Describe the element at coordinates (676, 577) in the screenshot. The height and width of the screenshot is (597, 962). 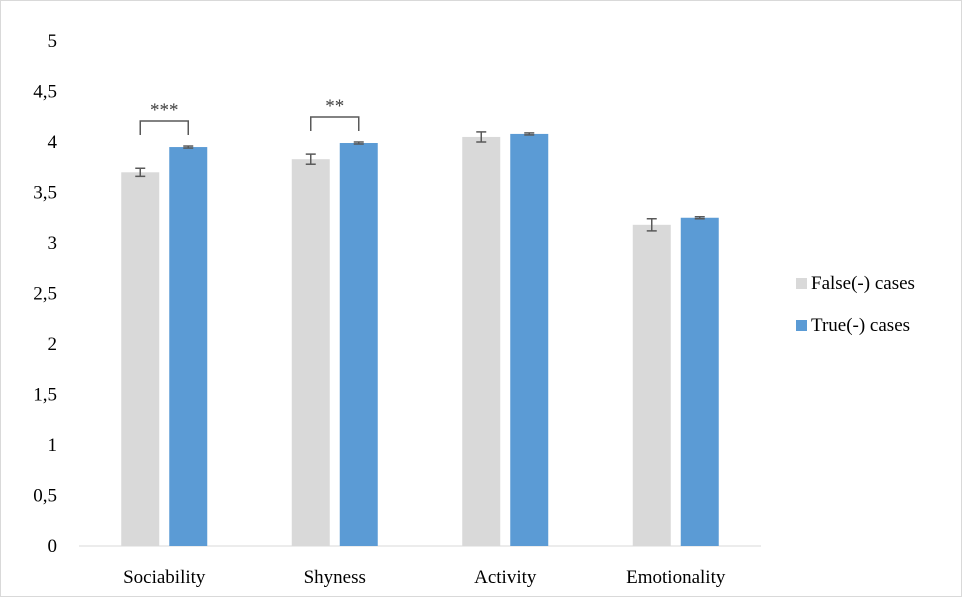
I see `x-tick-label: Emotionality` at that location.